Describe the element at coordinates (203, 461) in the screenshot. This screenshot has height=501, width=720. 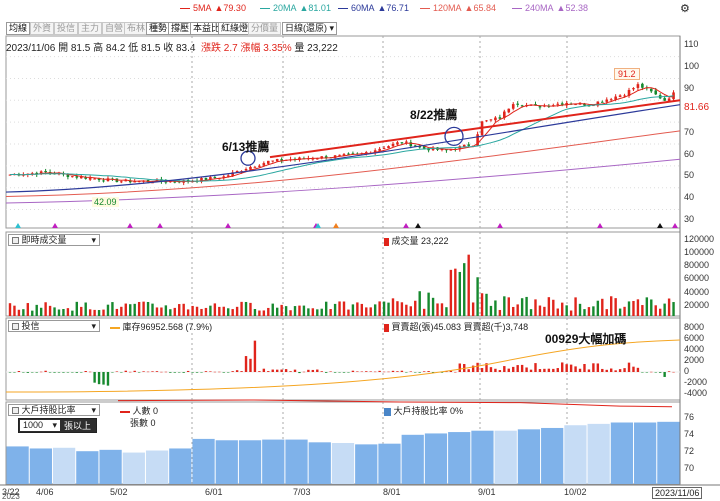
I see `holder-ratio-bar` at that location.